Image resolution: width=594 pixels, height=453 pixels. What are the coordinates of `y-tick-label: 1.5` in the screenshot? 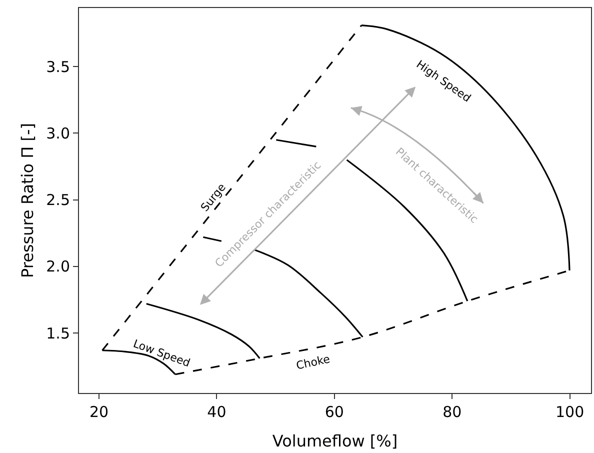 It's located at (58, 333).